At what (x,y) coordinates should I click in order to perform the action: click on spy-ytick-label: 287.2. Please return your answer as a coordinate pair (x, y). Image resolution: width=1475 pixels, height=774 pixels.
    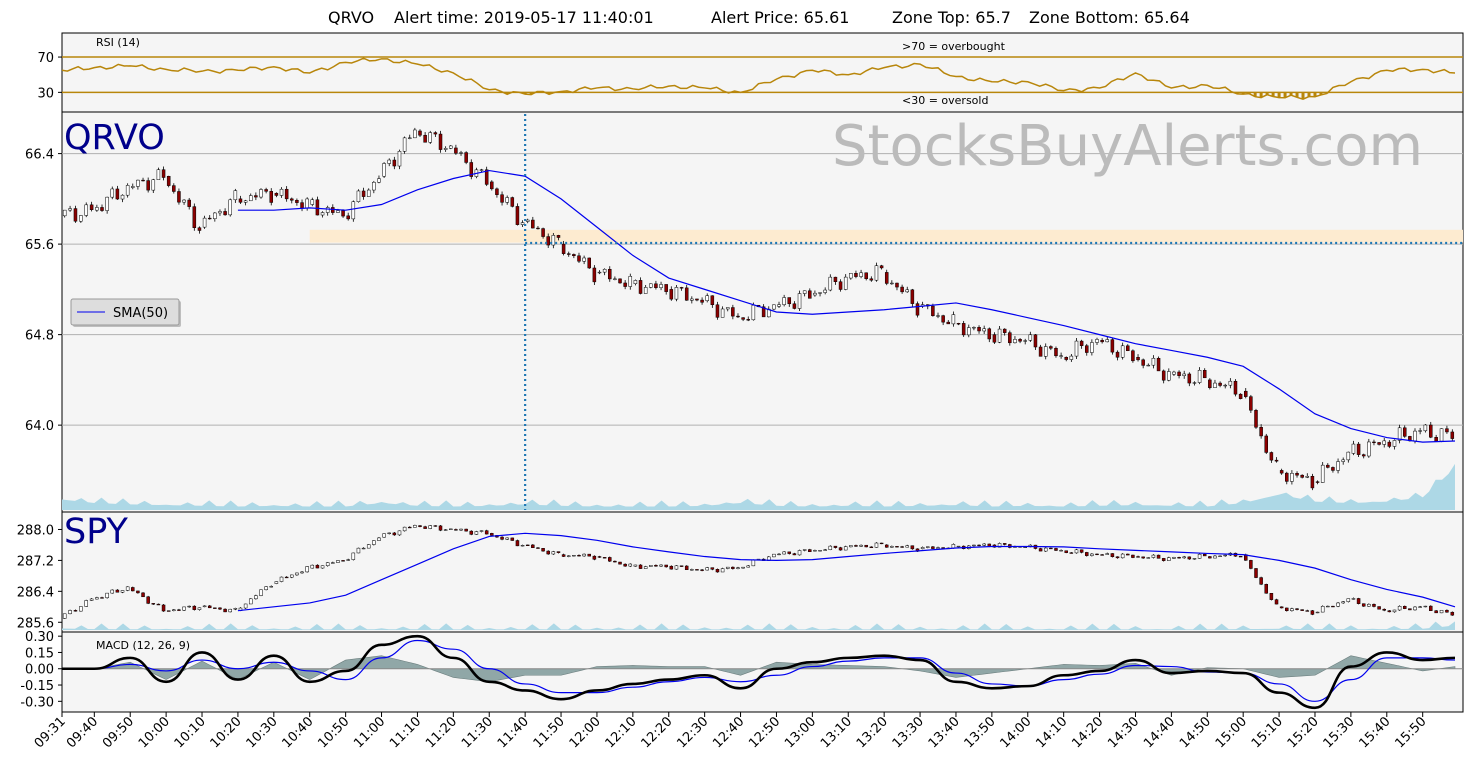
    Looking at the image, I should click on (35, 561).